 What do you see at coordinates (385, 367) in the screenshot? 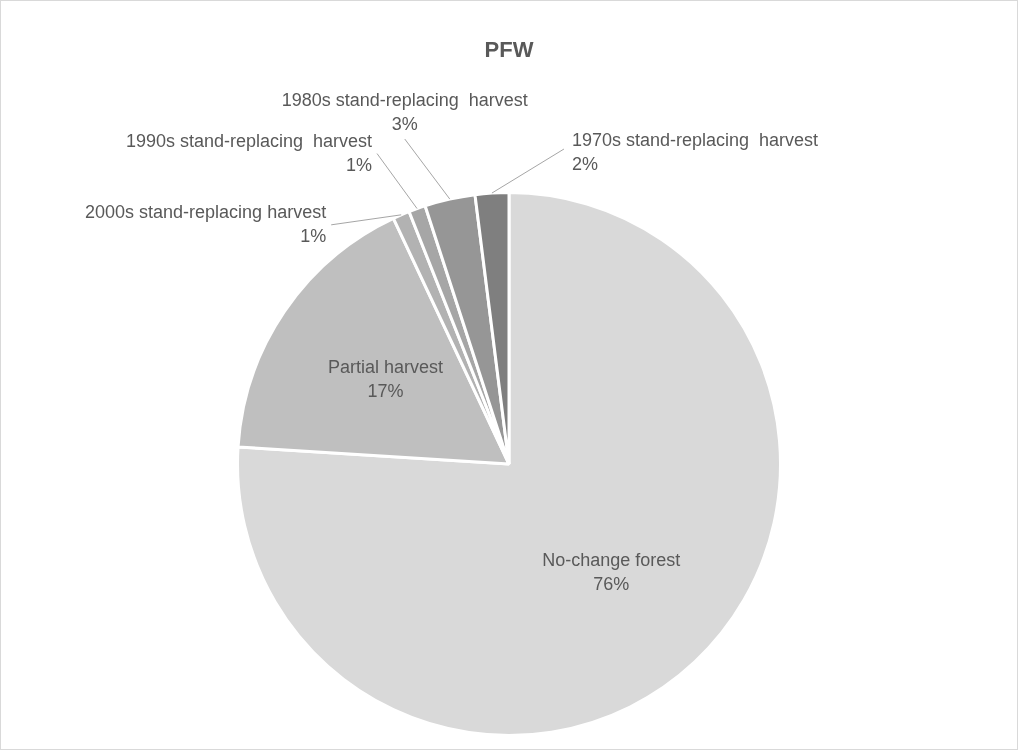
I see `slice-label: Partial harvest` at bounding box center [385, 367].